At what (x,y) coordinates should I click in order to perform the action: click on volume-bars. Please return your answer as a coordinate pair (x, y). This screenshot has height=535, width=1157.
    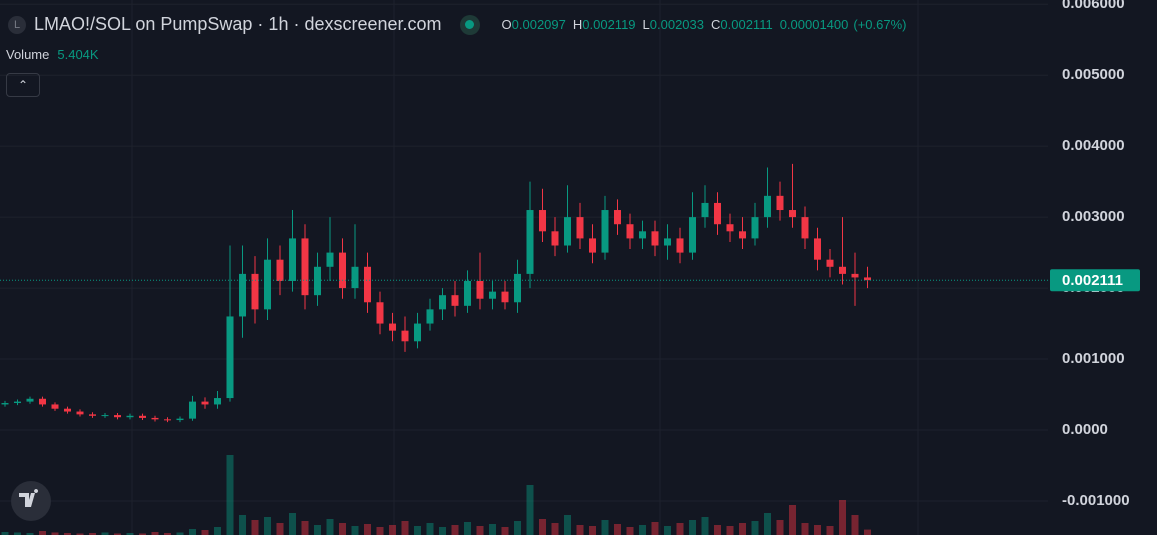
    Looking at the image, I should click on (436, 495).